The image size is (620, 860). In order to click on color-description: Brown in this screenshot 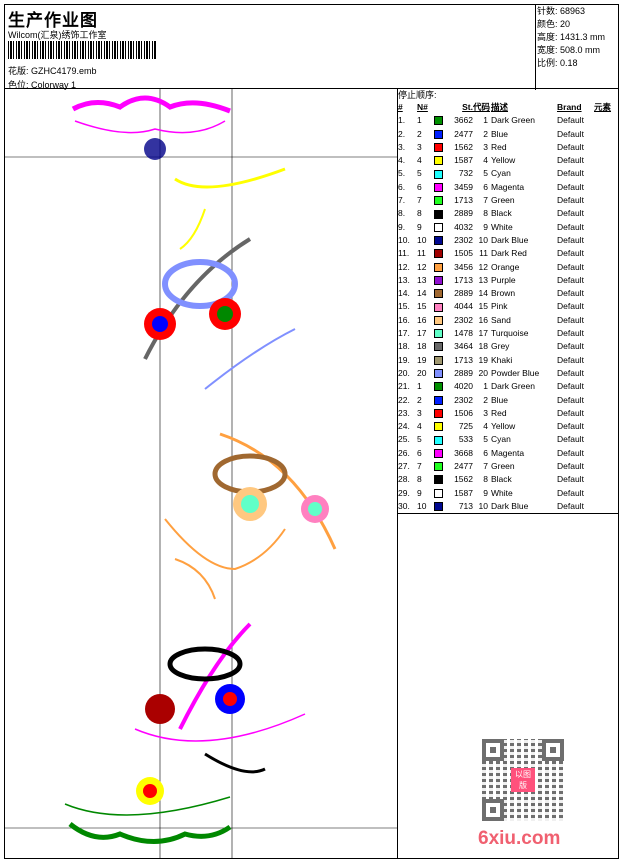, I will do `click(503, 293)`.